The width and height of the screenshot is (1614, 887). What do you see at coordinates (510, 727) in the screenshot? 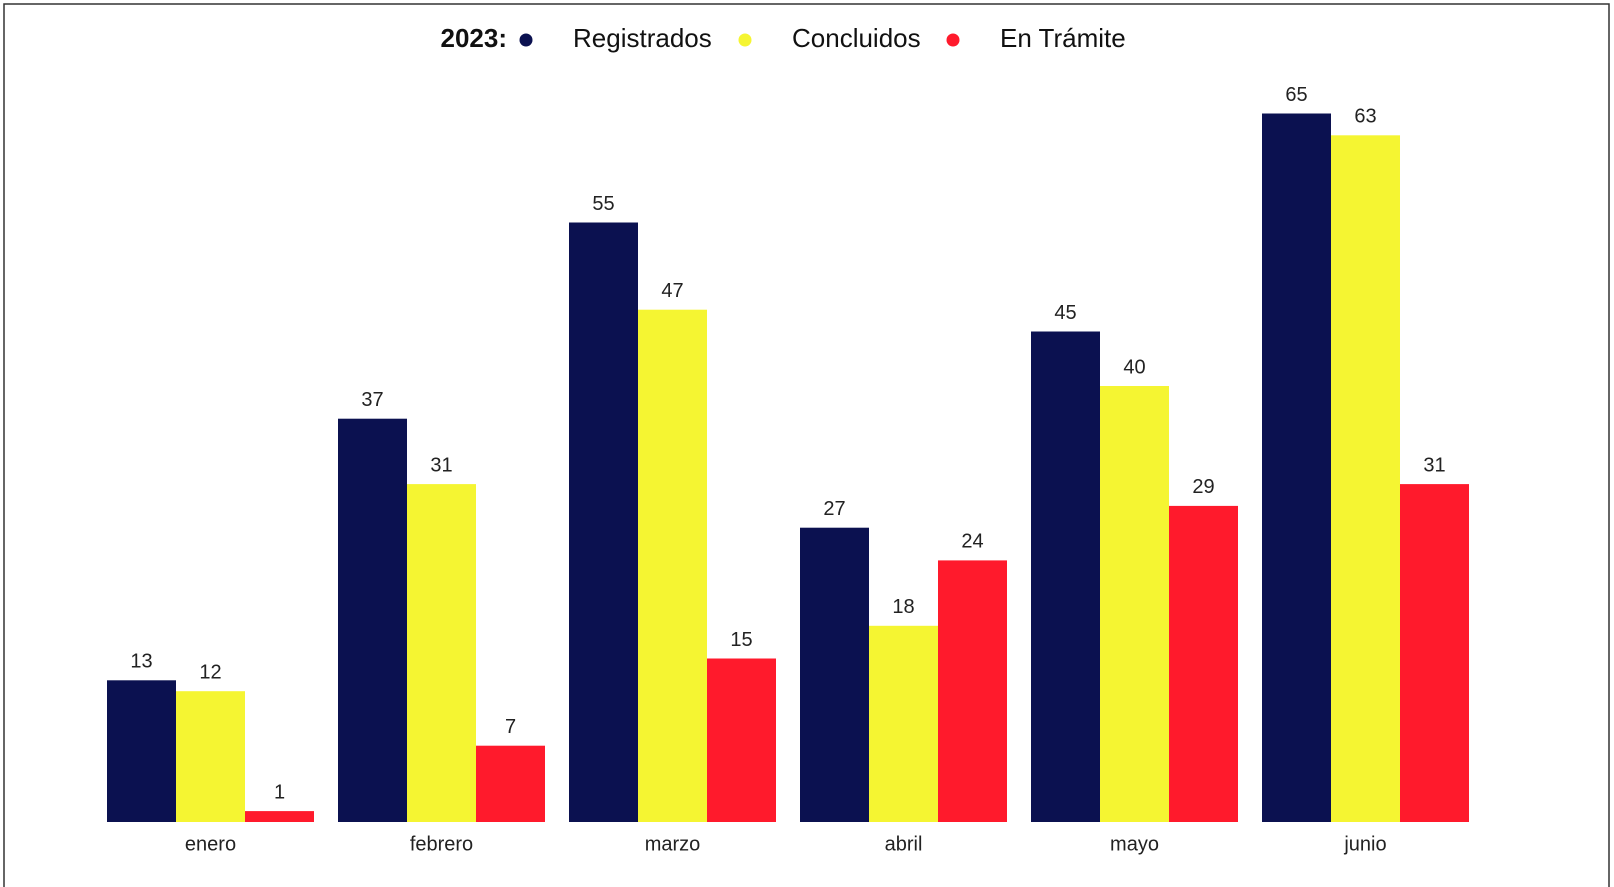
I see `data-label: 7` at bounding box center [510, 727].